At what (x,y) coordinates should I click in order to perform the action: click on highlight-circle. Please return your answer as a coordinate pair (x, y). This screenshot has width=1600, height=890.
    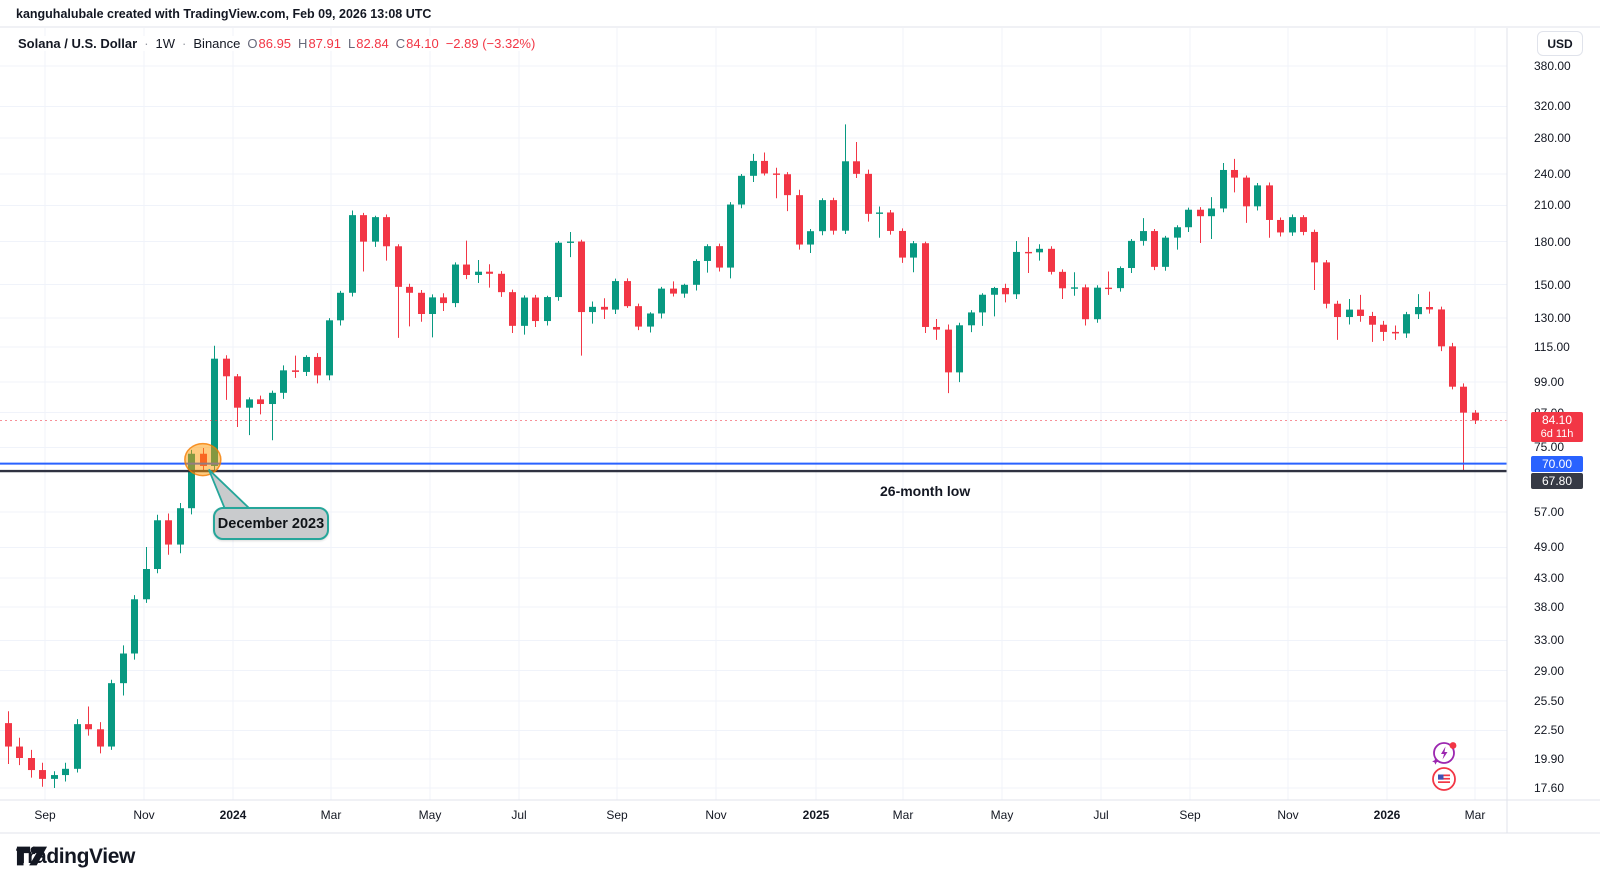
    Looking at the image, I should click on (203, 459).